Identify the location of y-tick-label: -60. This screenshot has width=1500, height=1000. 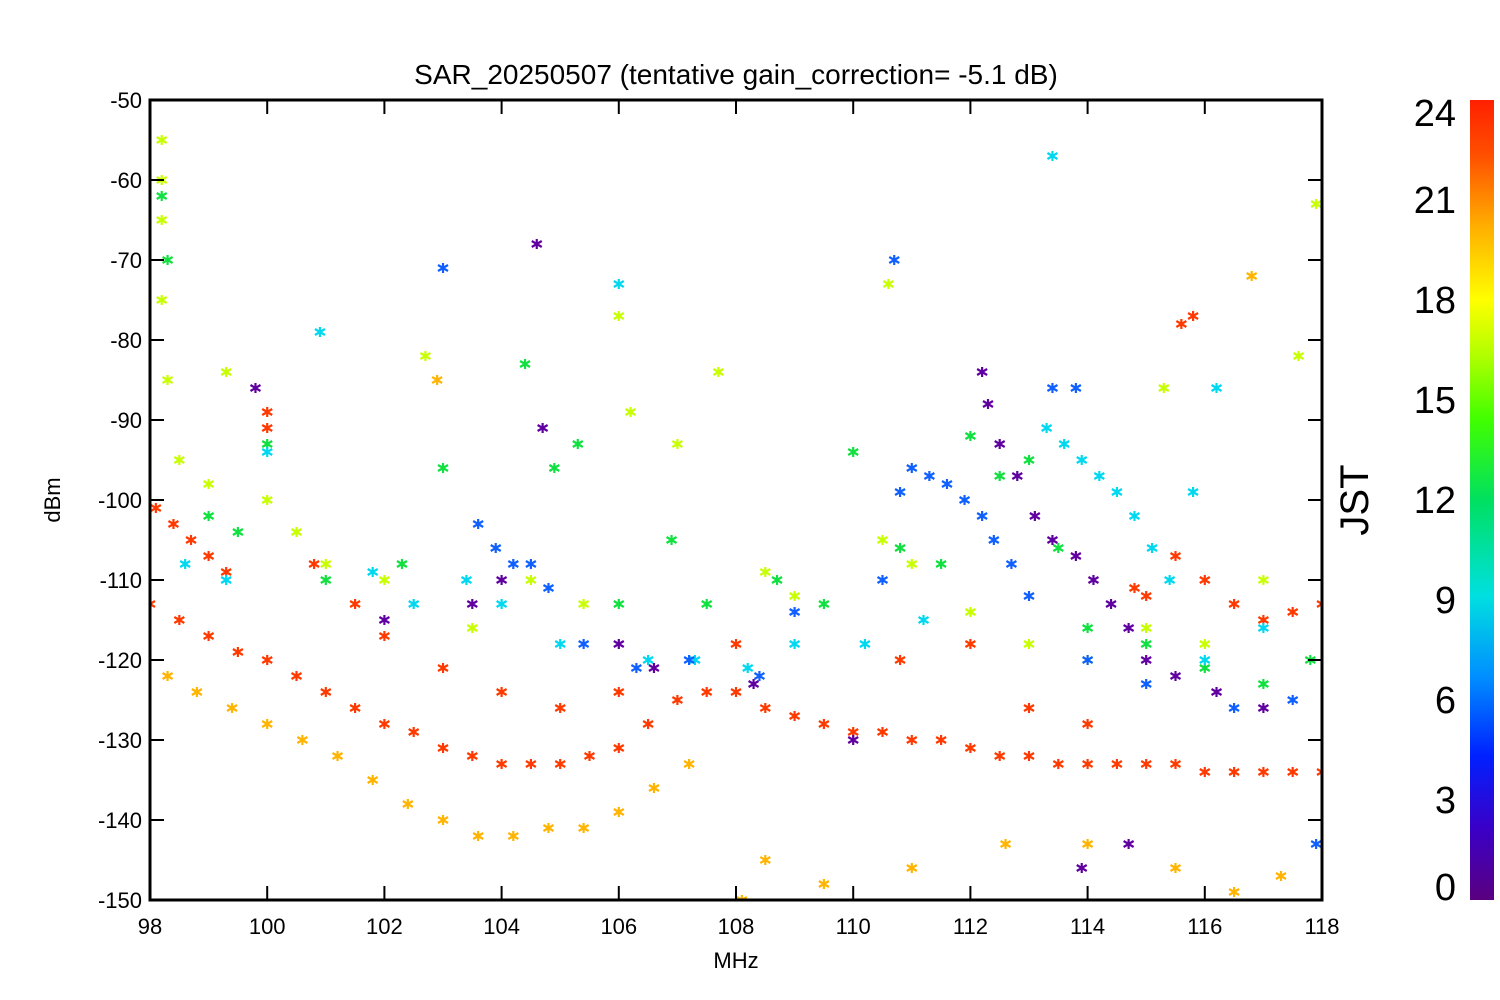
(126, 180).